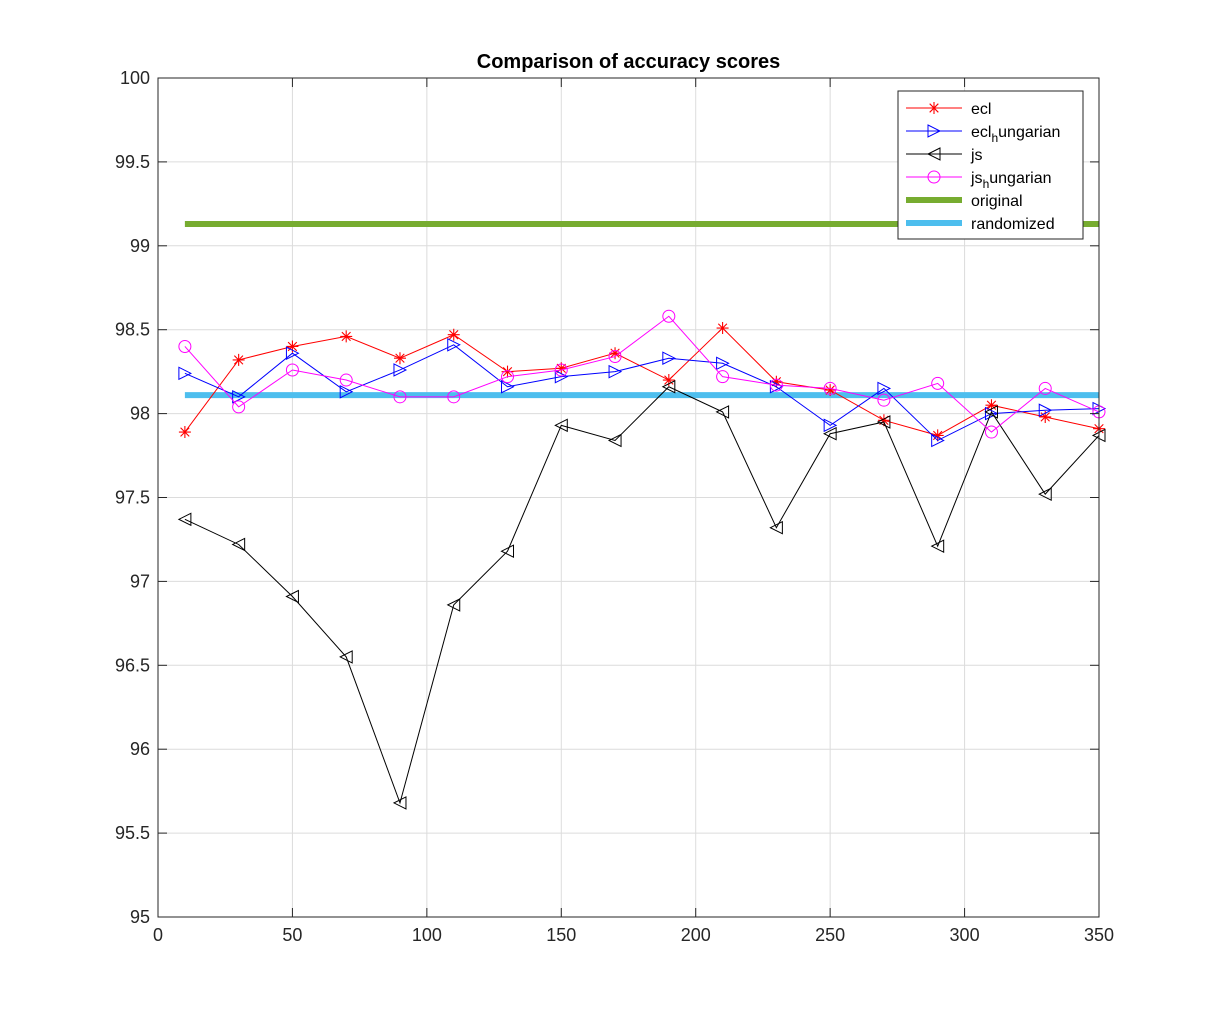 The width and height of the screenshot is (1214, 1030). Describe the element at coordinates (132, 162) in the screenshot. I see `y-tick-label: 99.5` at that location.